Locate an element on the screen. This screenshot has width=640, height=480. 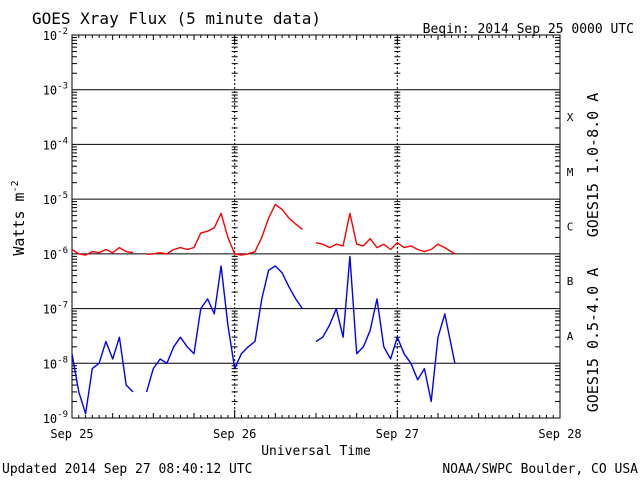
y-tick-label: 10⁻³ is located at coordinates (55, 90).